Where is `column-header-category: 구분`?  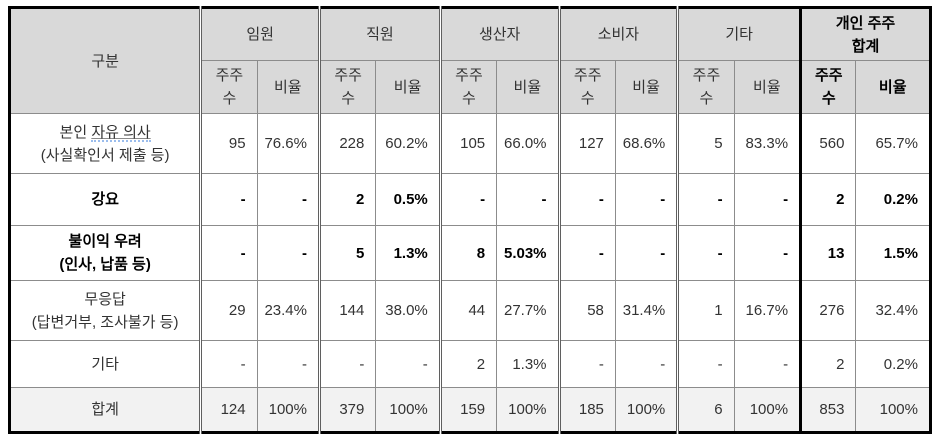 column-header-category: 구분 is located at coordinates (105, 60).